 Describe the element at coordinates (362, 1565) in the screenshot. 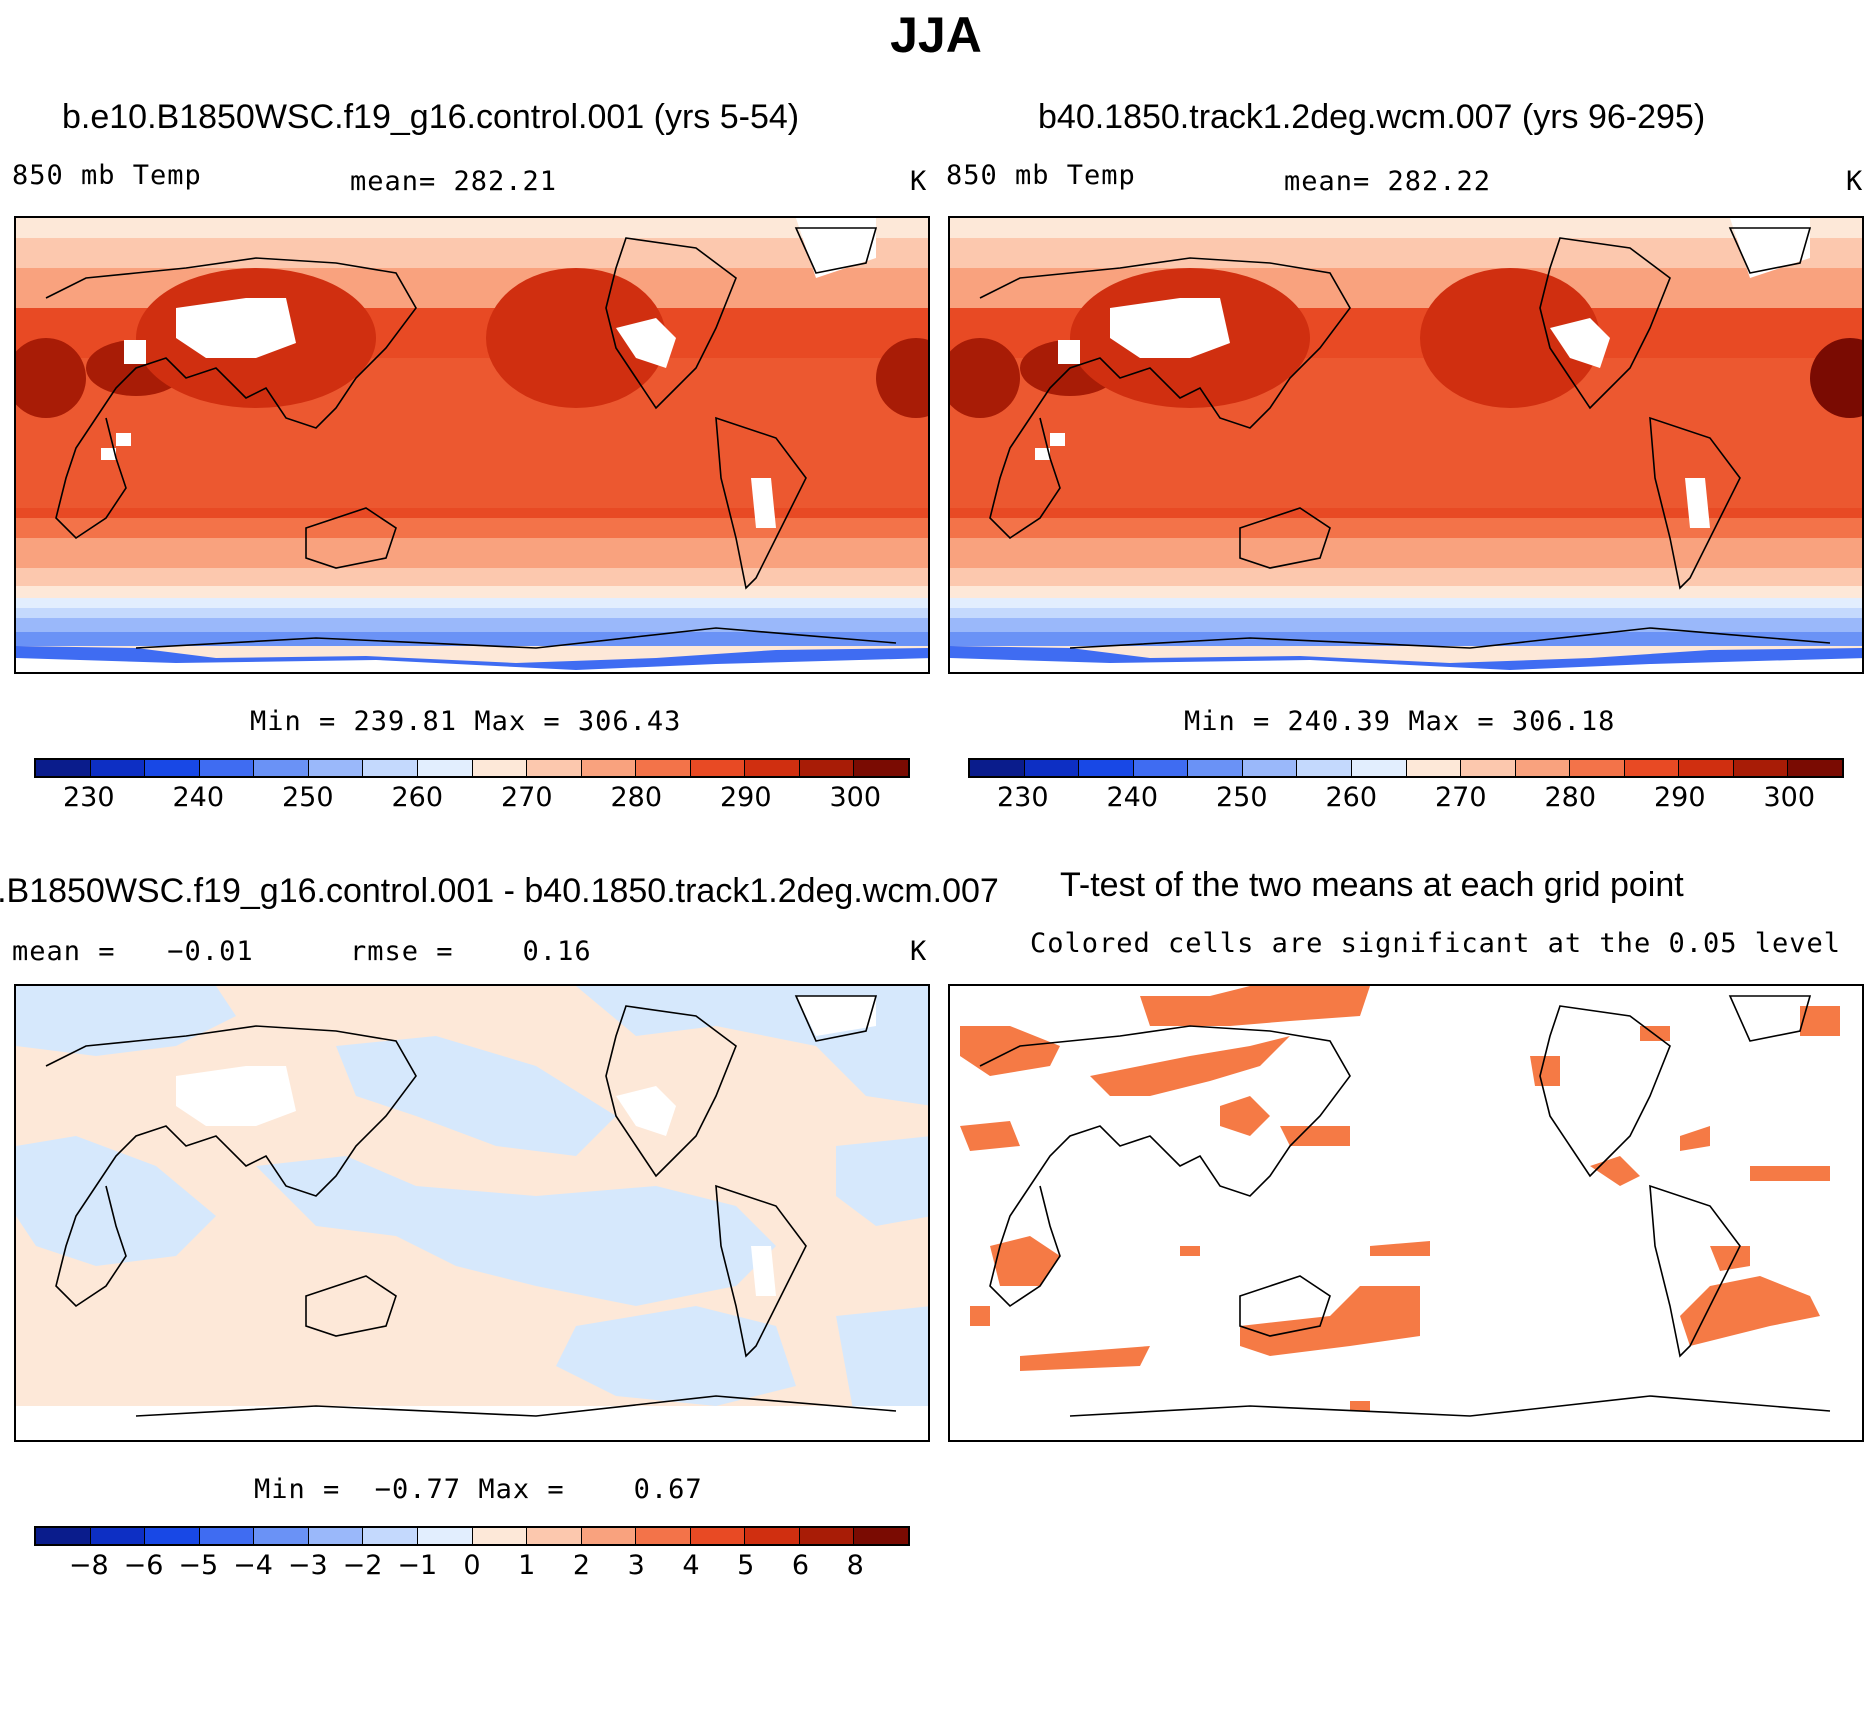

I see `colorbar-tick-label: −2` at that location.